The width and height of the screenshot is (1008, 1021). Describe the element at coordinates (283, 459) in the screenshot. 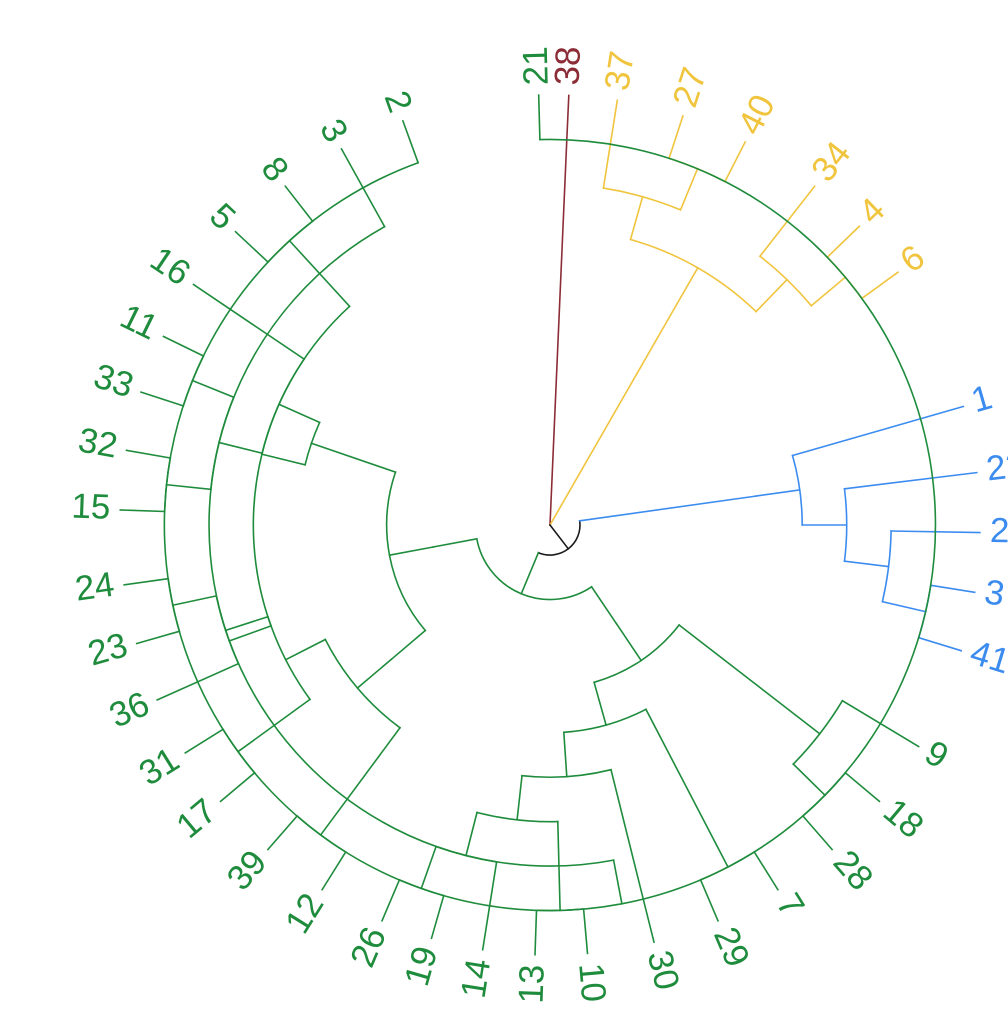

I see `branch-g-l14` at that location.